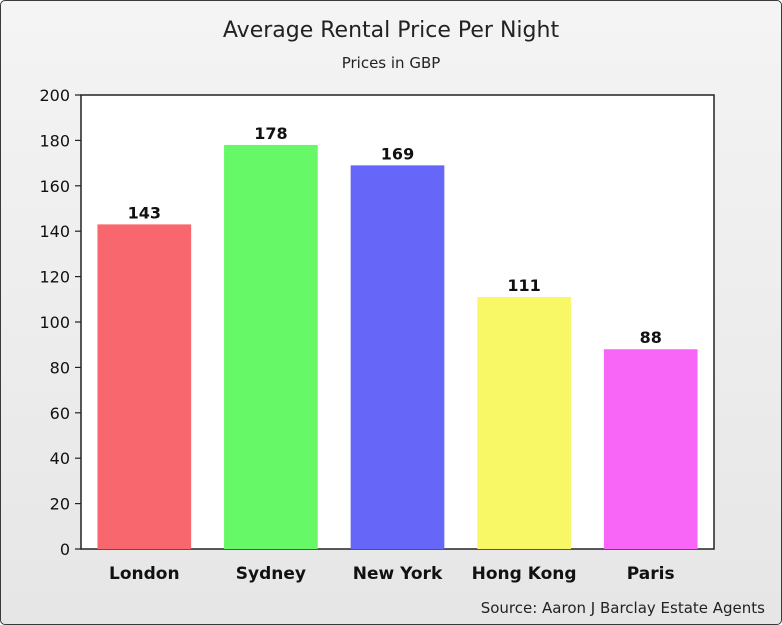  Describe the element at coordinates (144, 574) in the screenshot. I see `x-tick-label: London` at that location.